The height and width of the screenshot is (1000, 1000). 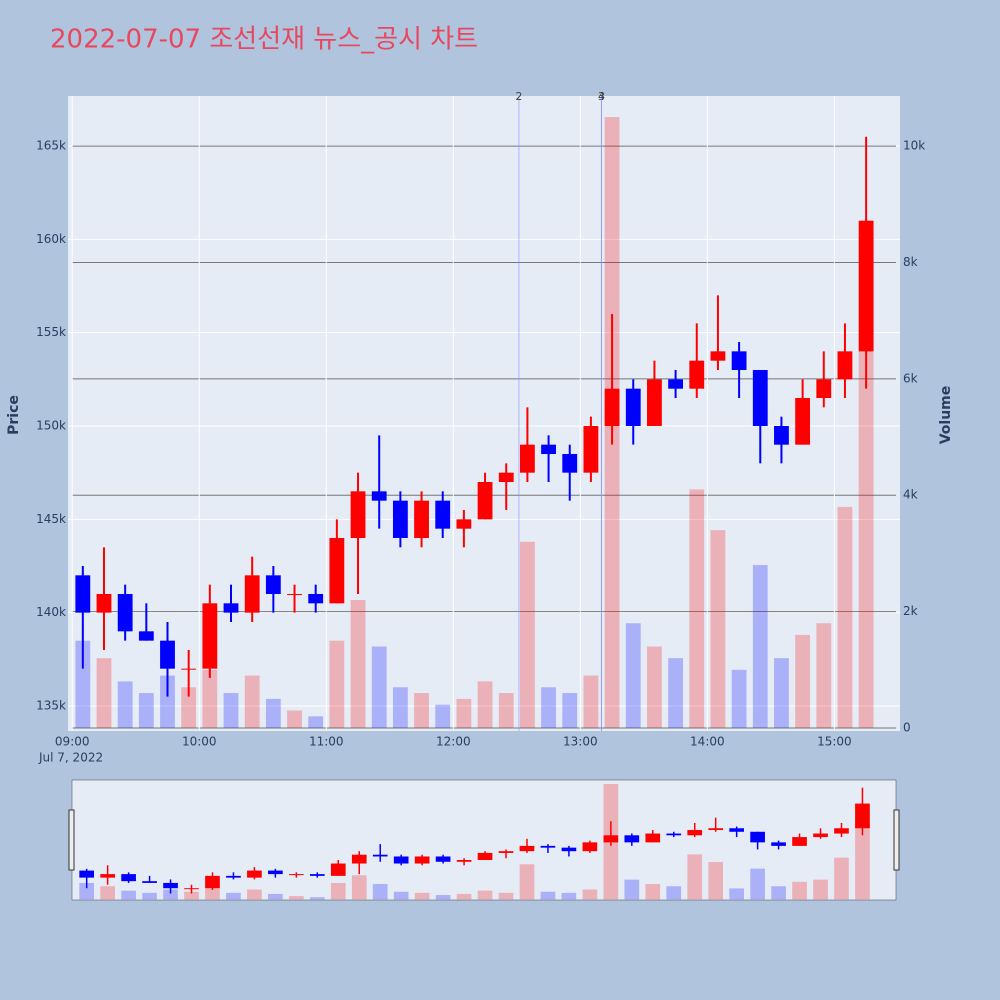 What do you see at coordinates (326, 742) in the screenshot?
I see `x-tick-label: 11:00` at bounding box center [326, 742].